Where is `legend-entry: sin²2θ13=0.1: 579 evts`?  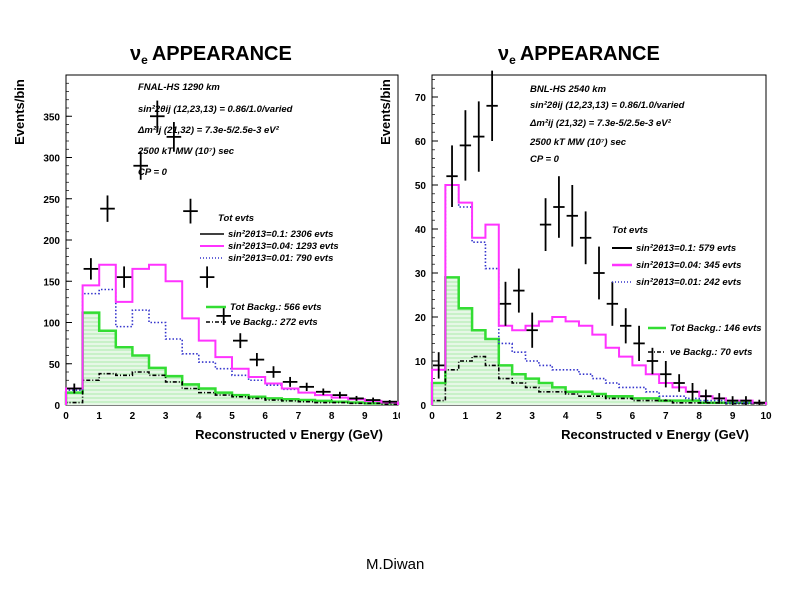 legend-entry: sin²2θ13=0.1: 579 evts is located at coordinates (686, 248).